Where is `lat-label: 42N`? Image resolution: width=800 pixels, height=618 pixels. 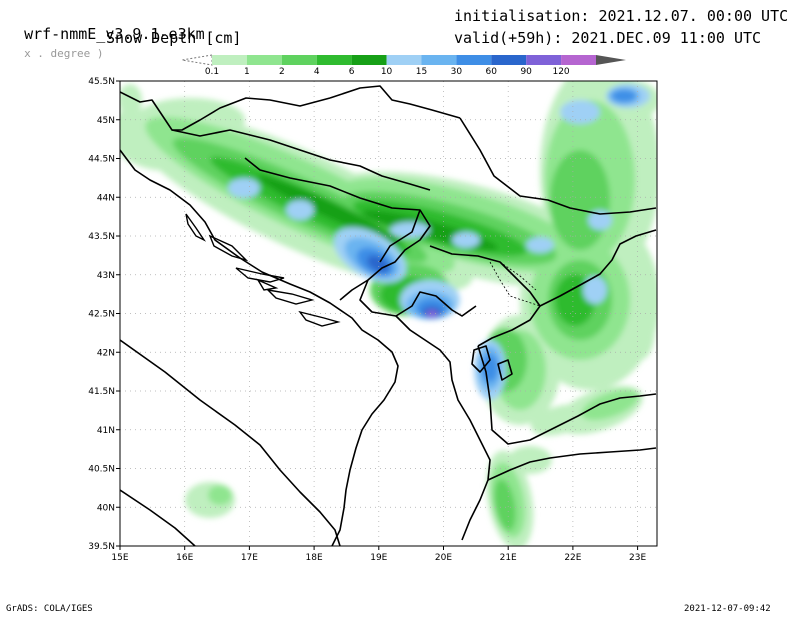 lat-label: 42N is located at coordinates (106, 353).